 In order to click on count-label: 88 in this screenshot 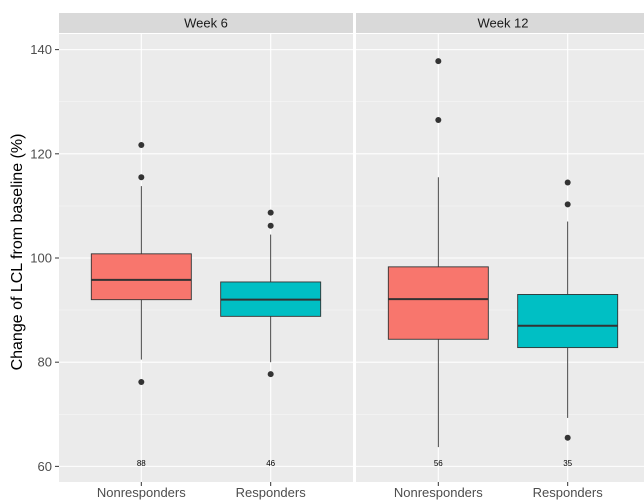, I will do `click(141, 463)`.